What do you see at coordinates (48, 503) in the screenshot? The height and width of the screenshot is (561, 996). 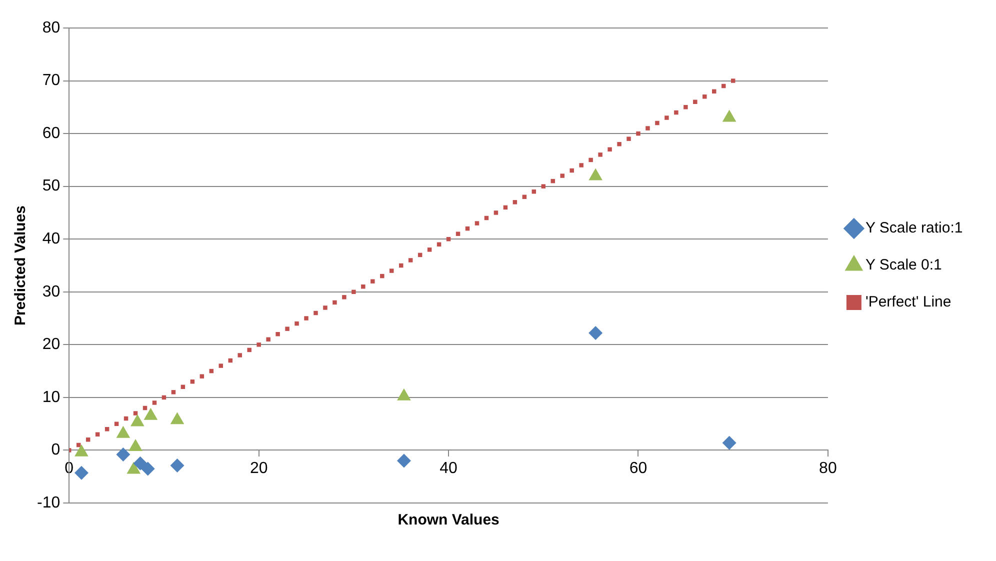 I see `y-tick-label: -10` at bounding box center [48, 503].